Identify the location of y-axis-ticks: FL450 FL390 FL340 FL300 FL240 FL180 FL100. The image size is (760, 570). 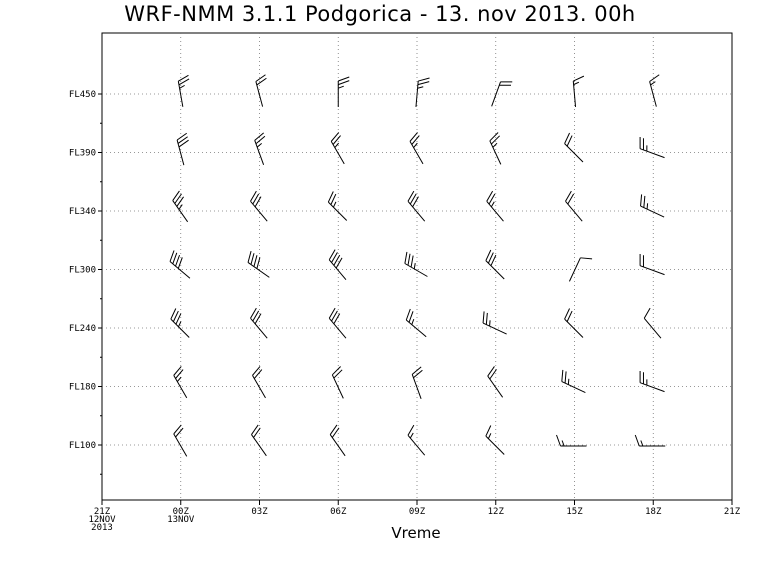
(85, 282).